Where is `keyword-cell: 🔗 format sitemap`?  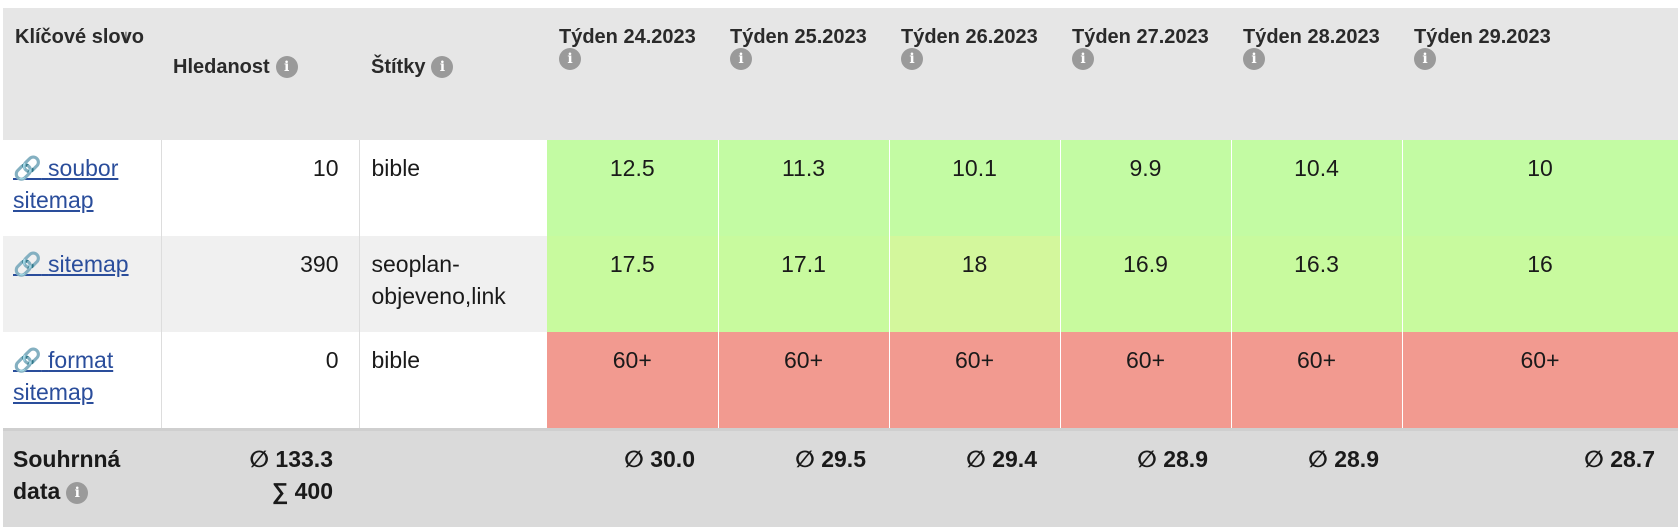
keyword-cell: 🔗 format sitemap is located at coordinates (82, 381).